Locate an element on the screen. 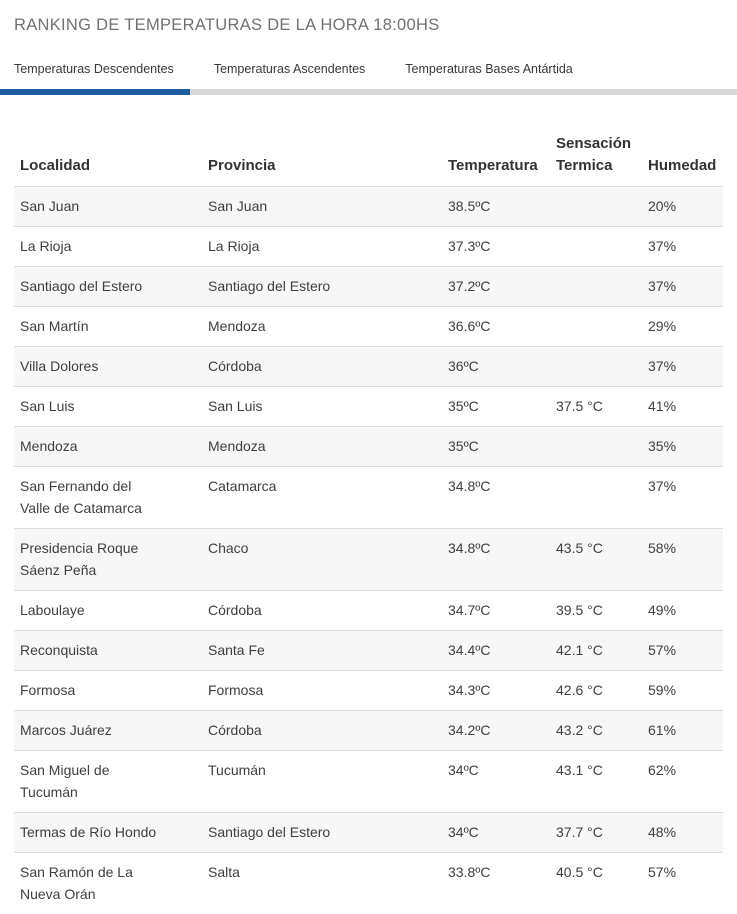 The width and height of the screenshot is (737, 914). column-header-temperatura: Temperatura is located at coordinates (493, 165).